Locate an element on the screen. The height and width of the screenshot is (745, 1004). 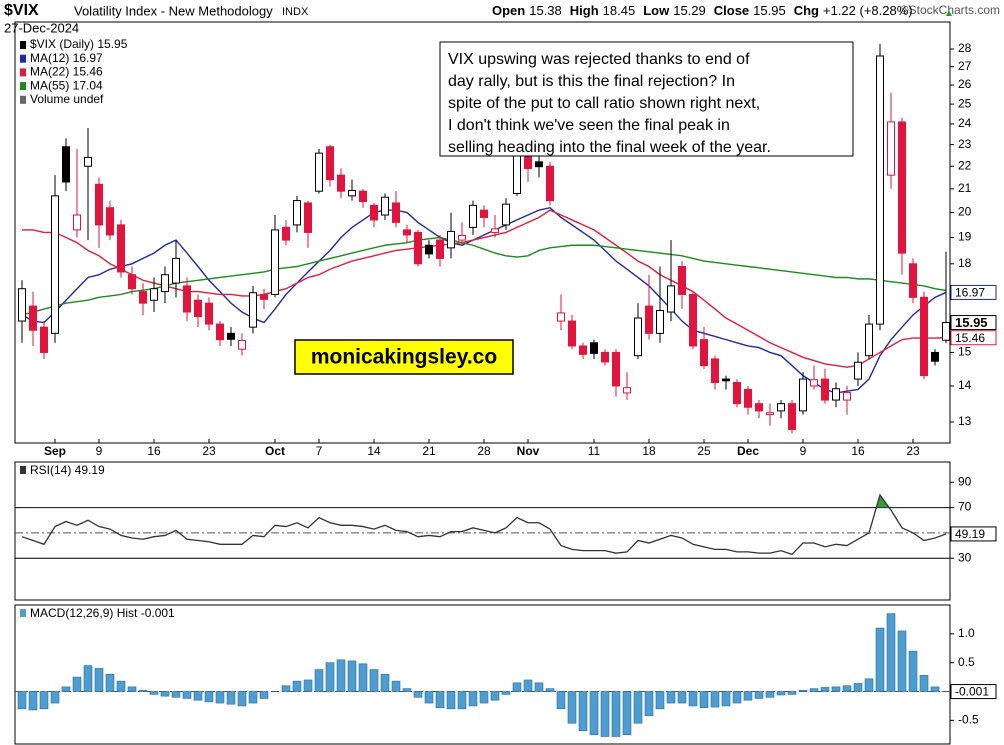
y-tick-label: 18 is located at coordinates (965, 263).